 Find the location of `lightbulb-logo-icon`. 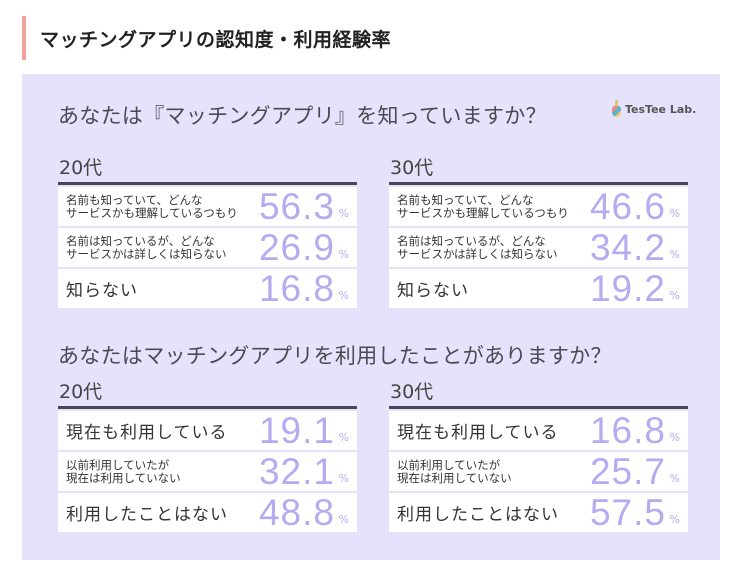

lightbulb-logo-icon is located at coordinates (616, 109).